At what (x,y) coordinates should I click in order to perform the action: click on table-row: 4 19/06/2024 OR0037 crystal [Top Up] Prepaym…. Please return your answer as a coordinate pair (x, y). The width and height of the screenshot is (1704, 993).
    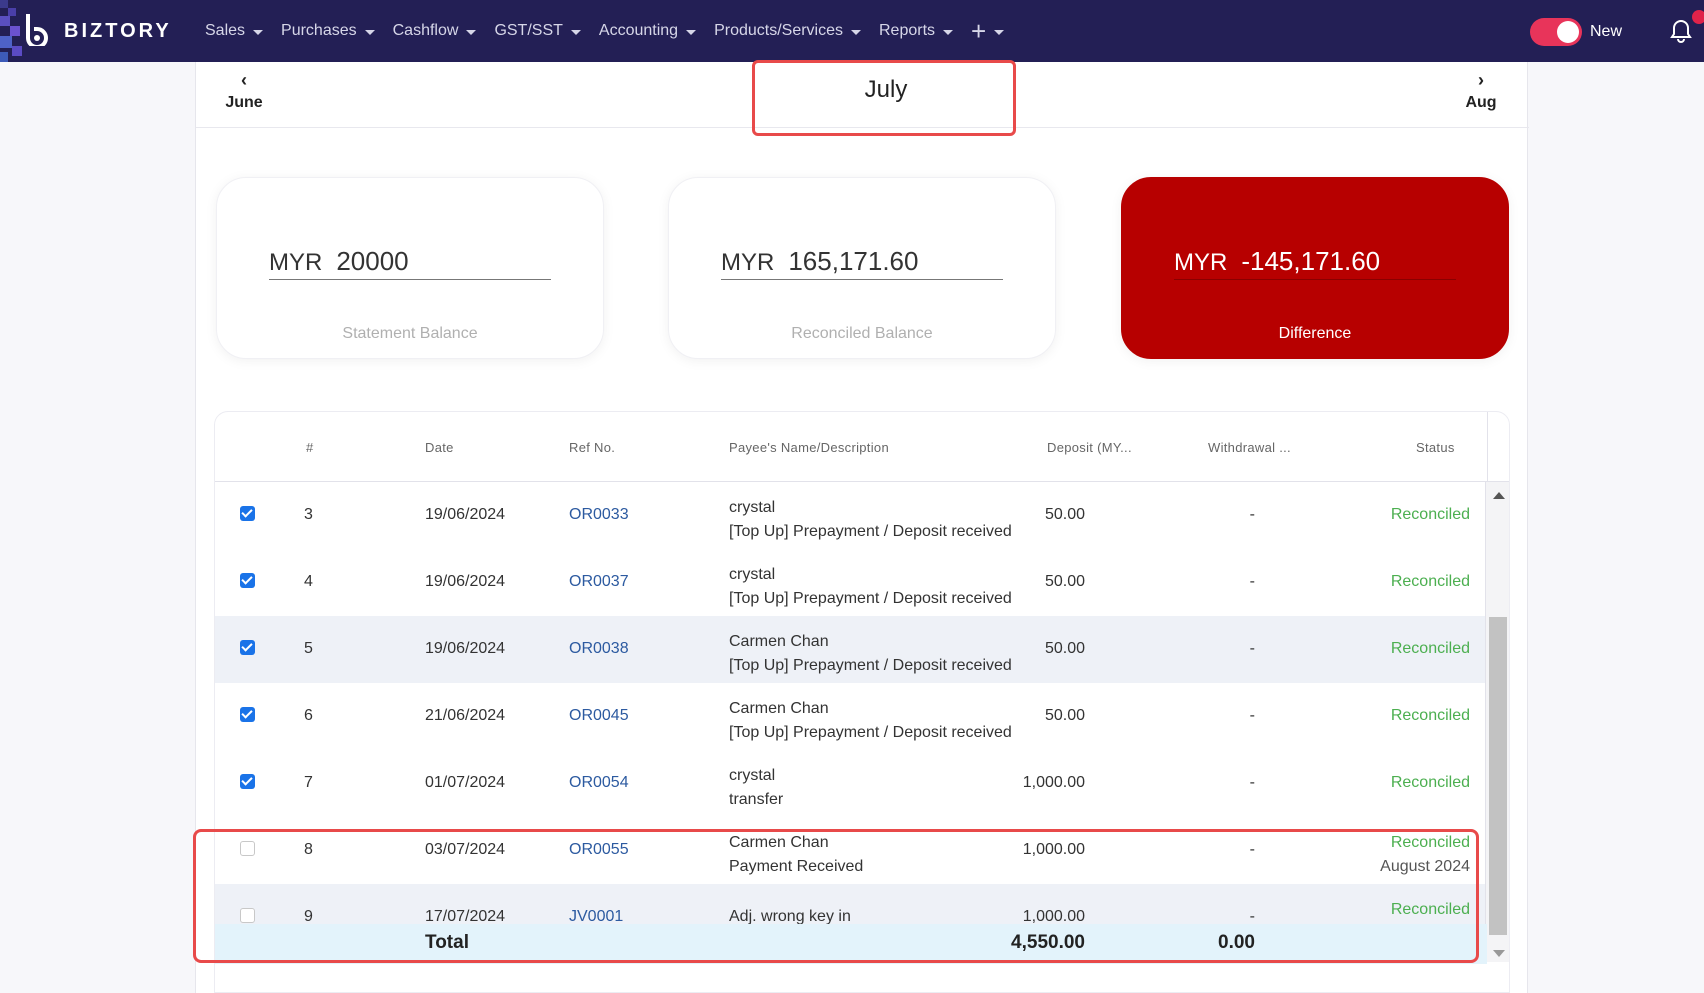
    Looking at the image, I should click on (851, 582).